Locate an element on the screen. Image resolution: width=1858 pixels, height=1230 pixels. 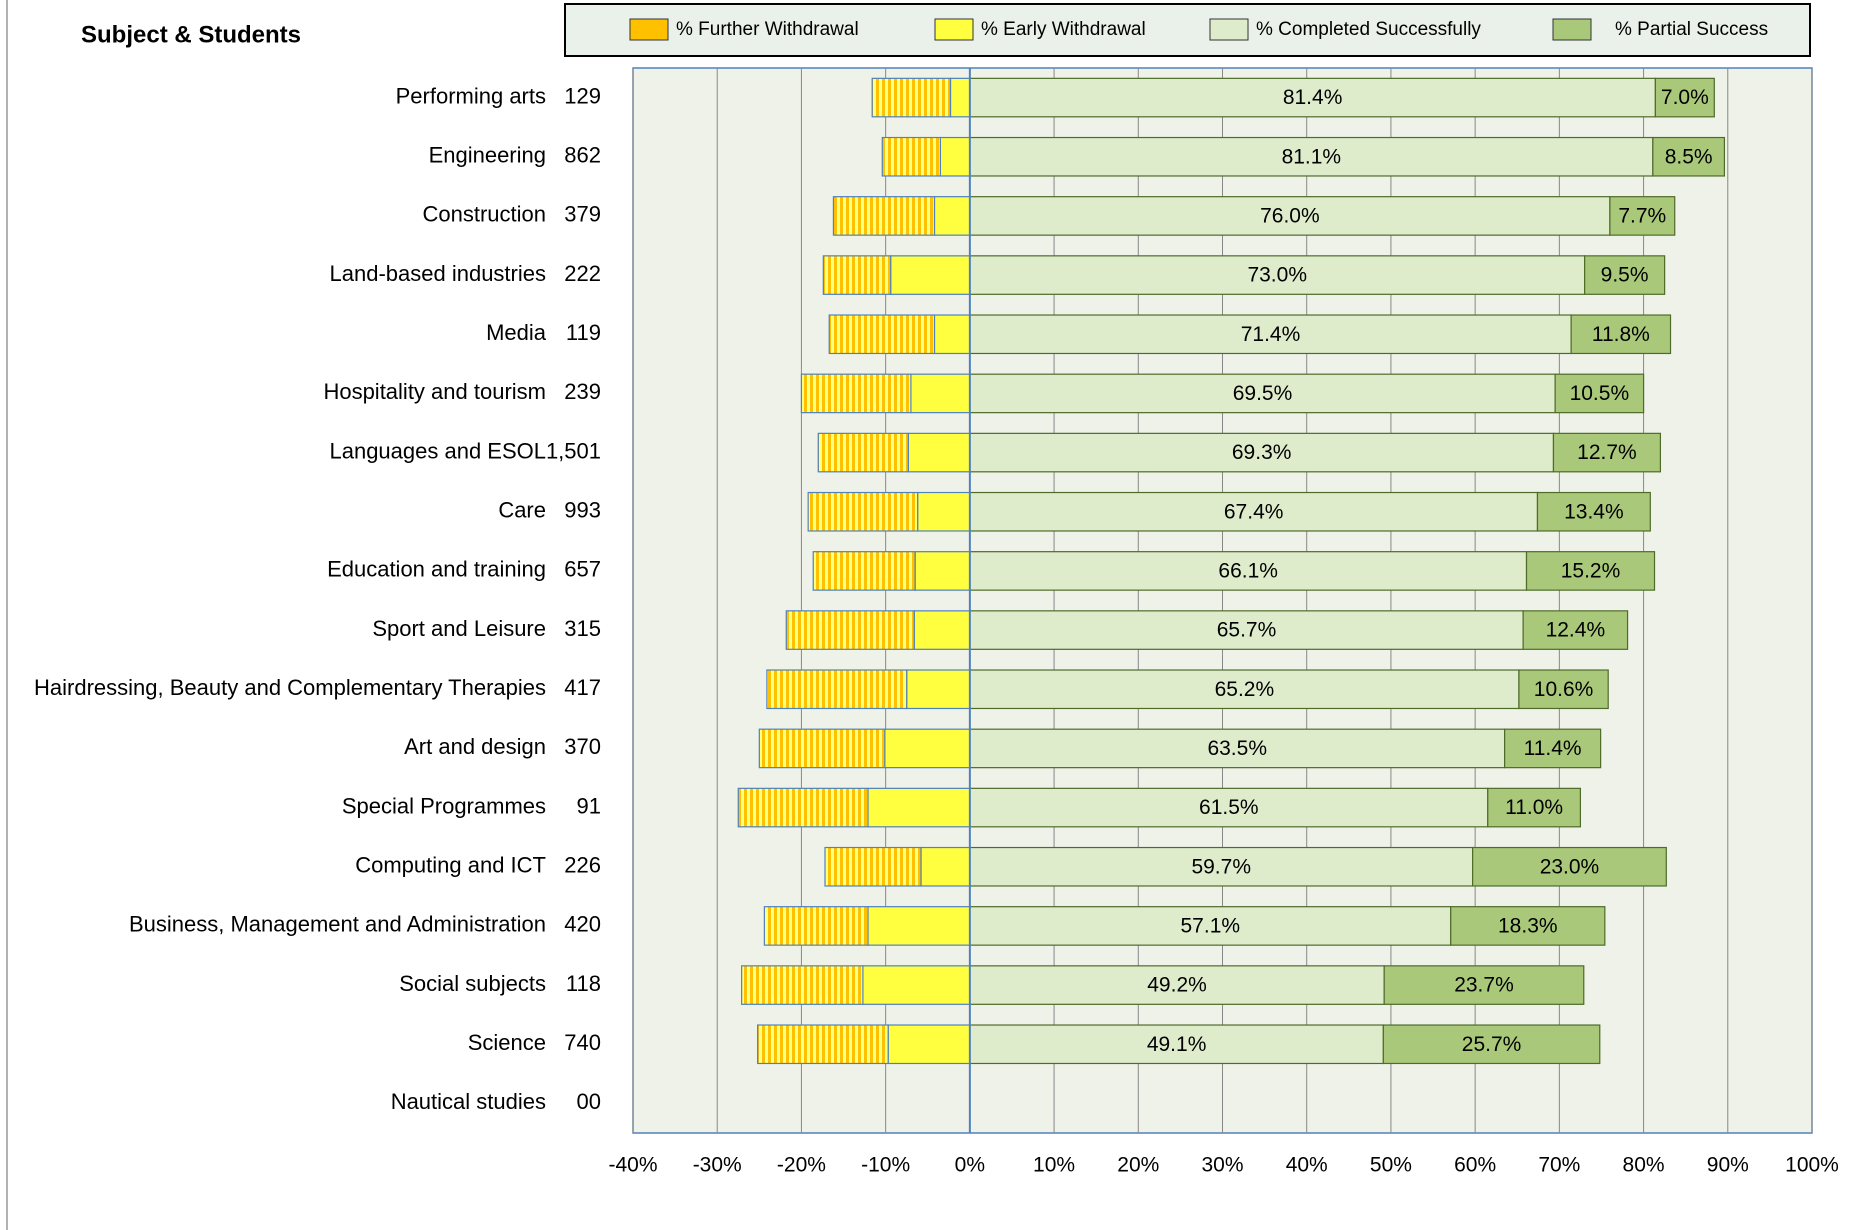
value-label: 11.8% is located at coordinates (1621, 334).